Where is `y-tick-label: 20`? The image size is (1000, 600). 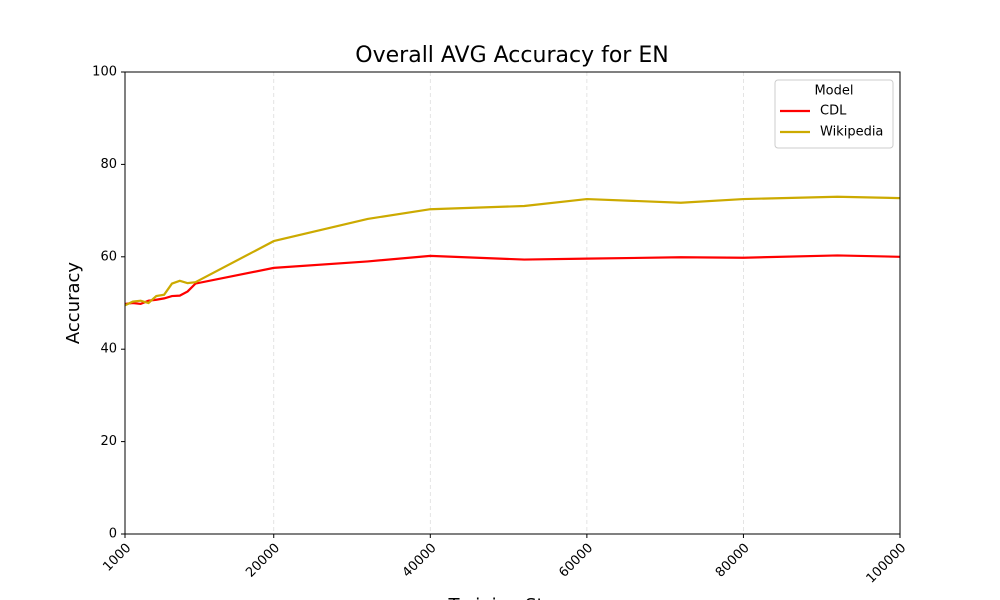
y-tick-label: 20 is located at coordinates (108, 441).